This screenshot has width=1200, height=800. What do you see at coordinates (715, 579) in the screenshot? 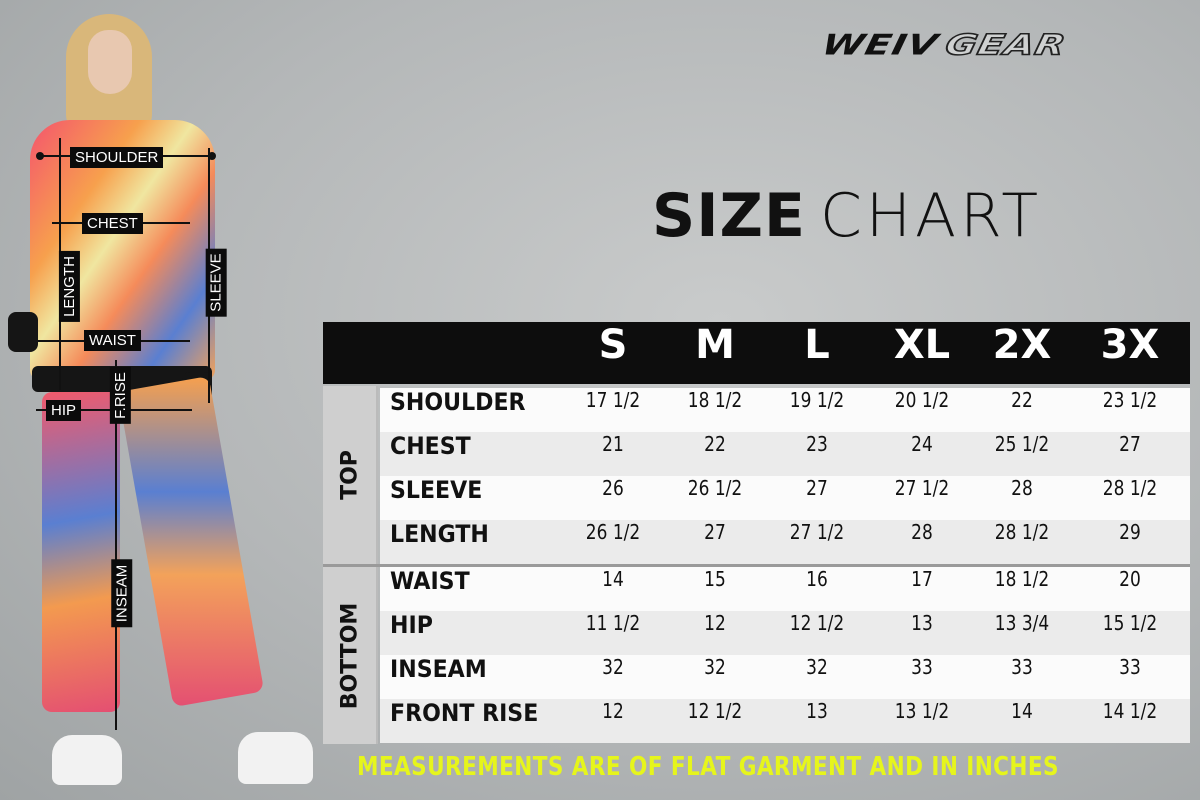
I see `table-cell: 15` at bounding box center [715, 579].